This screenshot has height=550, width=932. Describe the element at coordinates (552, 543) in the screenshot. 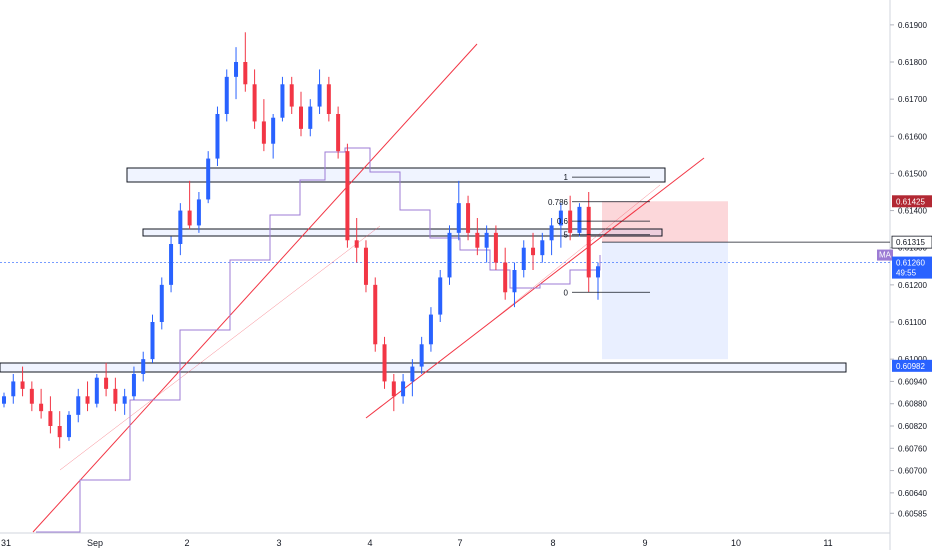

I see `time-tick-label: 8` at that location.